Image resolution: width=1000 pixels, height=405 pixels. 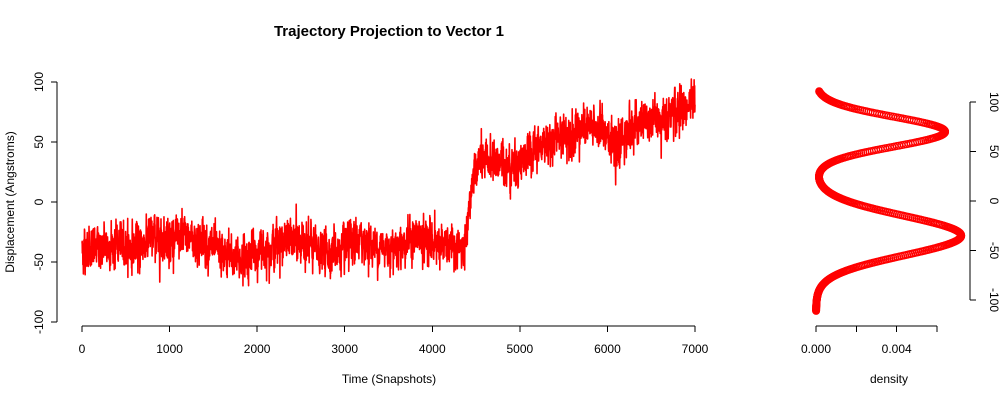 What do you see at coordinates (993, 251) in the screenshot?
I see `density-y-tick-label: -50` at bounding box center [993, 251].